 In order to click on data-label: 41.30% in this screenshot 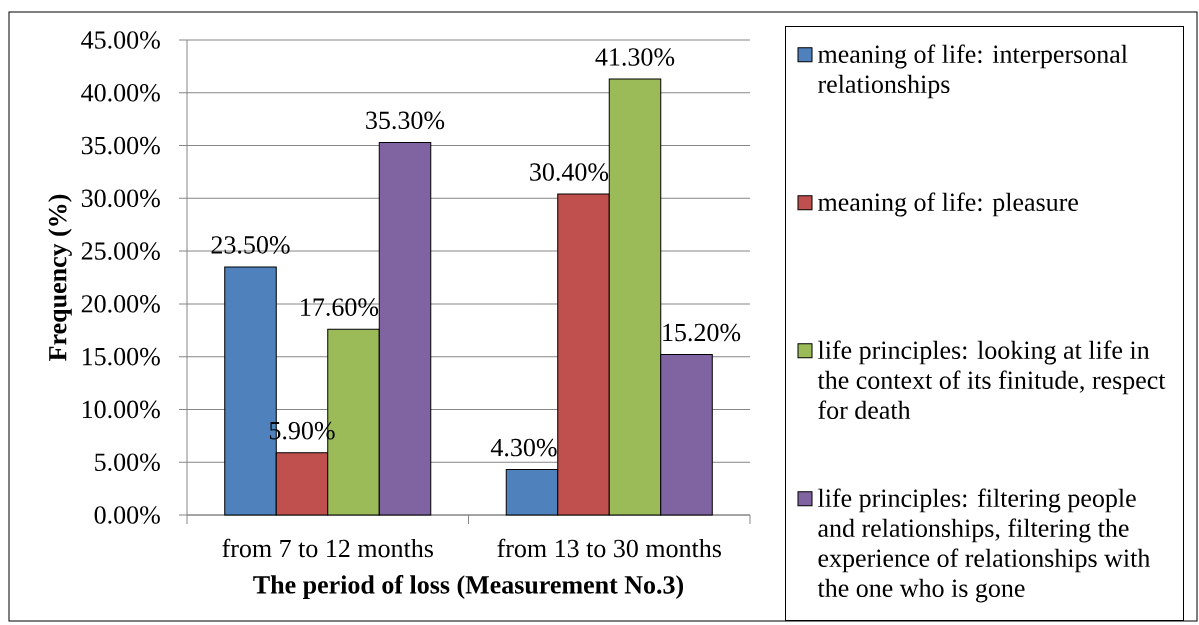, I will do `click(635, 57)`.